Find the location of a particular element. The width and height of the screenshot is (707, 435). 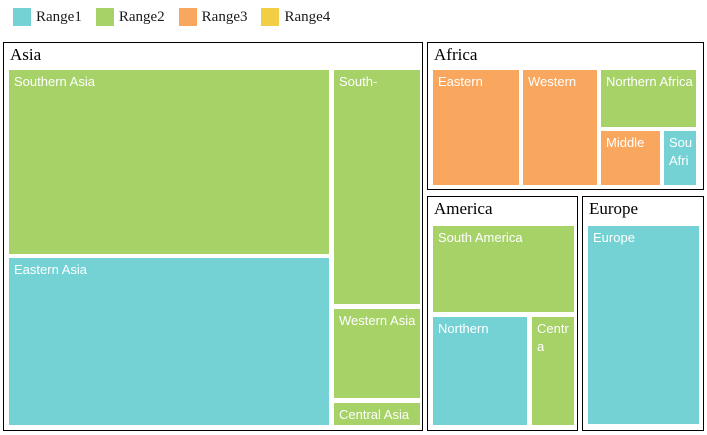

cell-northern-africa: Northern Africa is located at coordinates (648, 98).